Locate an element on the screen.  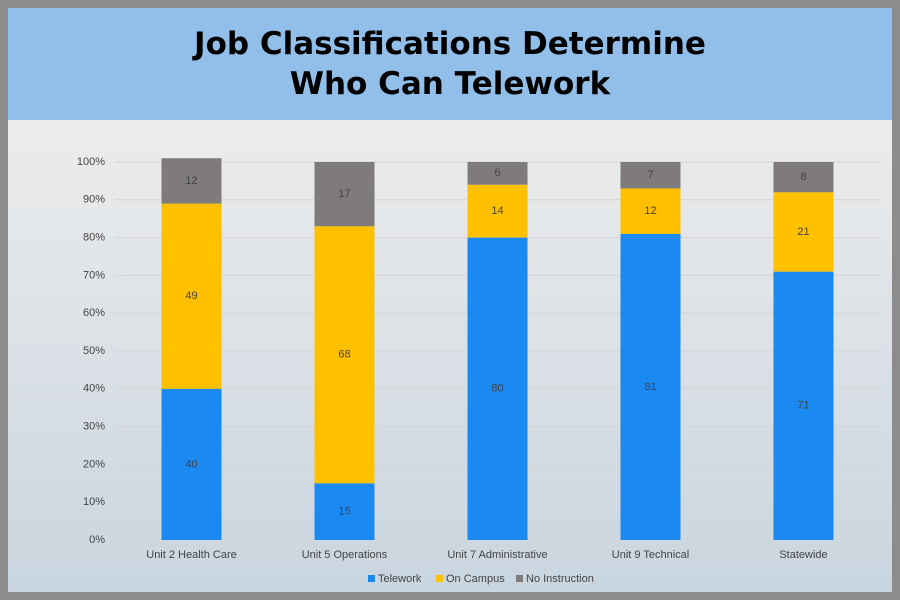
y-tick-label: 0% is located at coordinates (97, 540).